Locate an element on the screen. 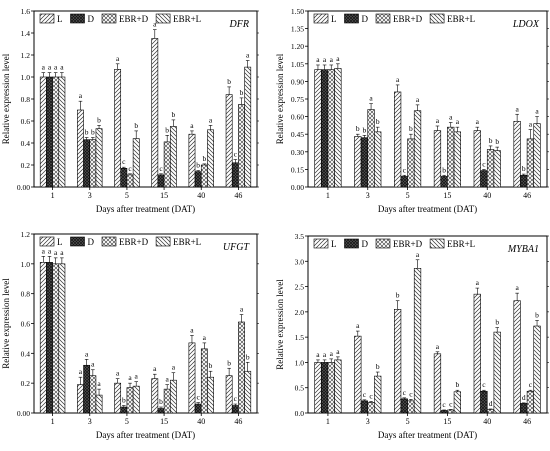 The width and height of the screenshot is (550, 451). x-tick-label: 5 is located at coordinates (127, 421).